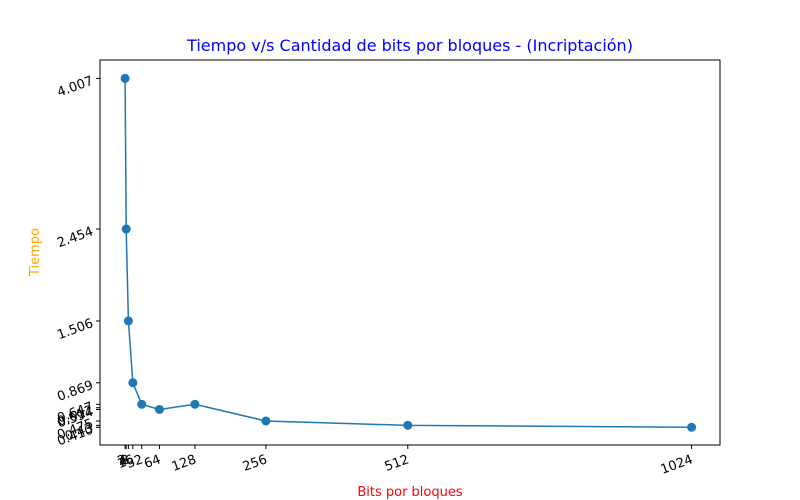  I want to click on x-axis-label: Bits por bloques, so click(410, 492).